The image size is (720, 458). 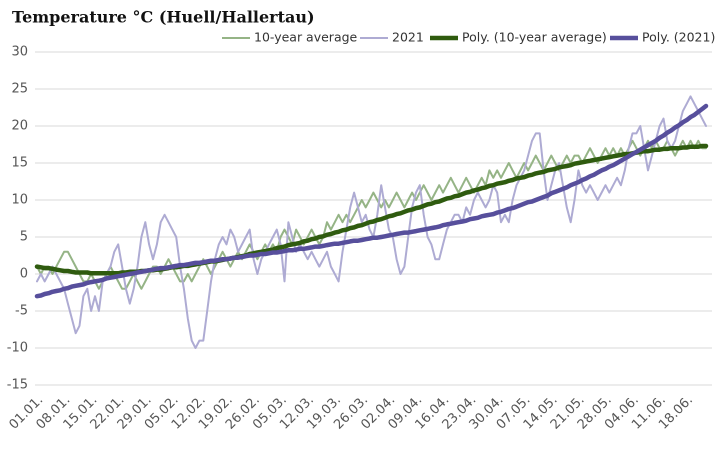 What do you see at coordinates (24, 274) in the screenshot?
I see `y-tick-label: 0` at bounding box center [24, 274].